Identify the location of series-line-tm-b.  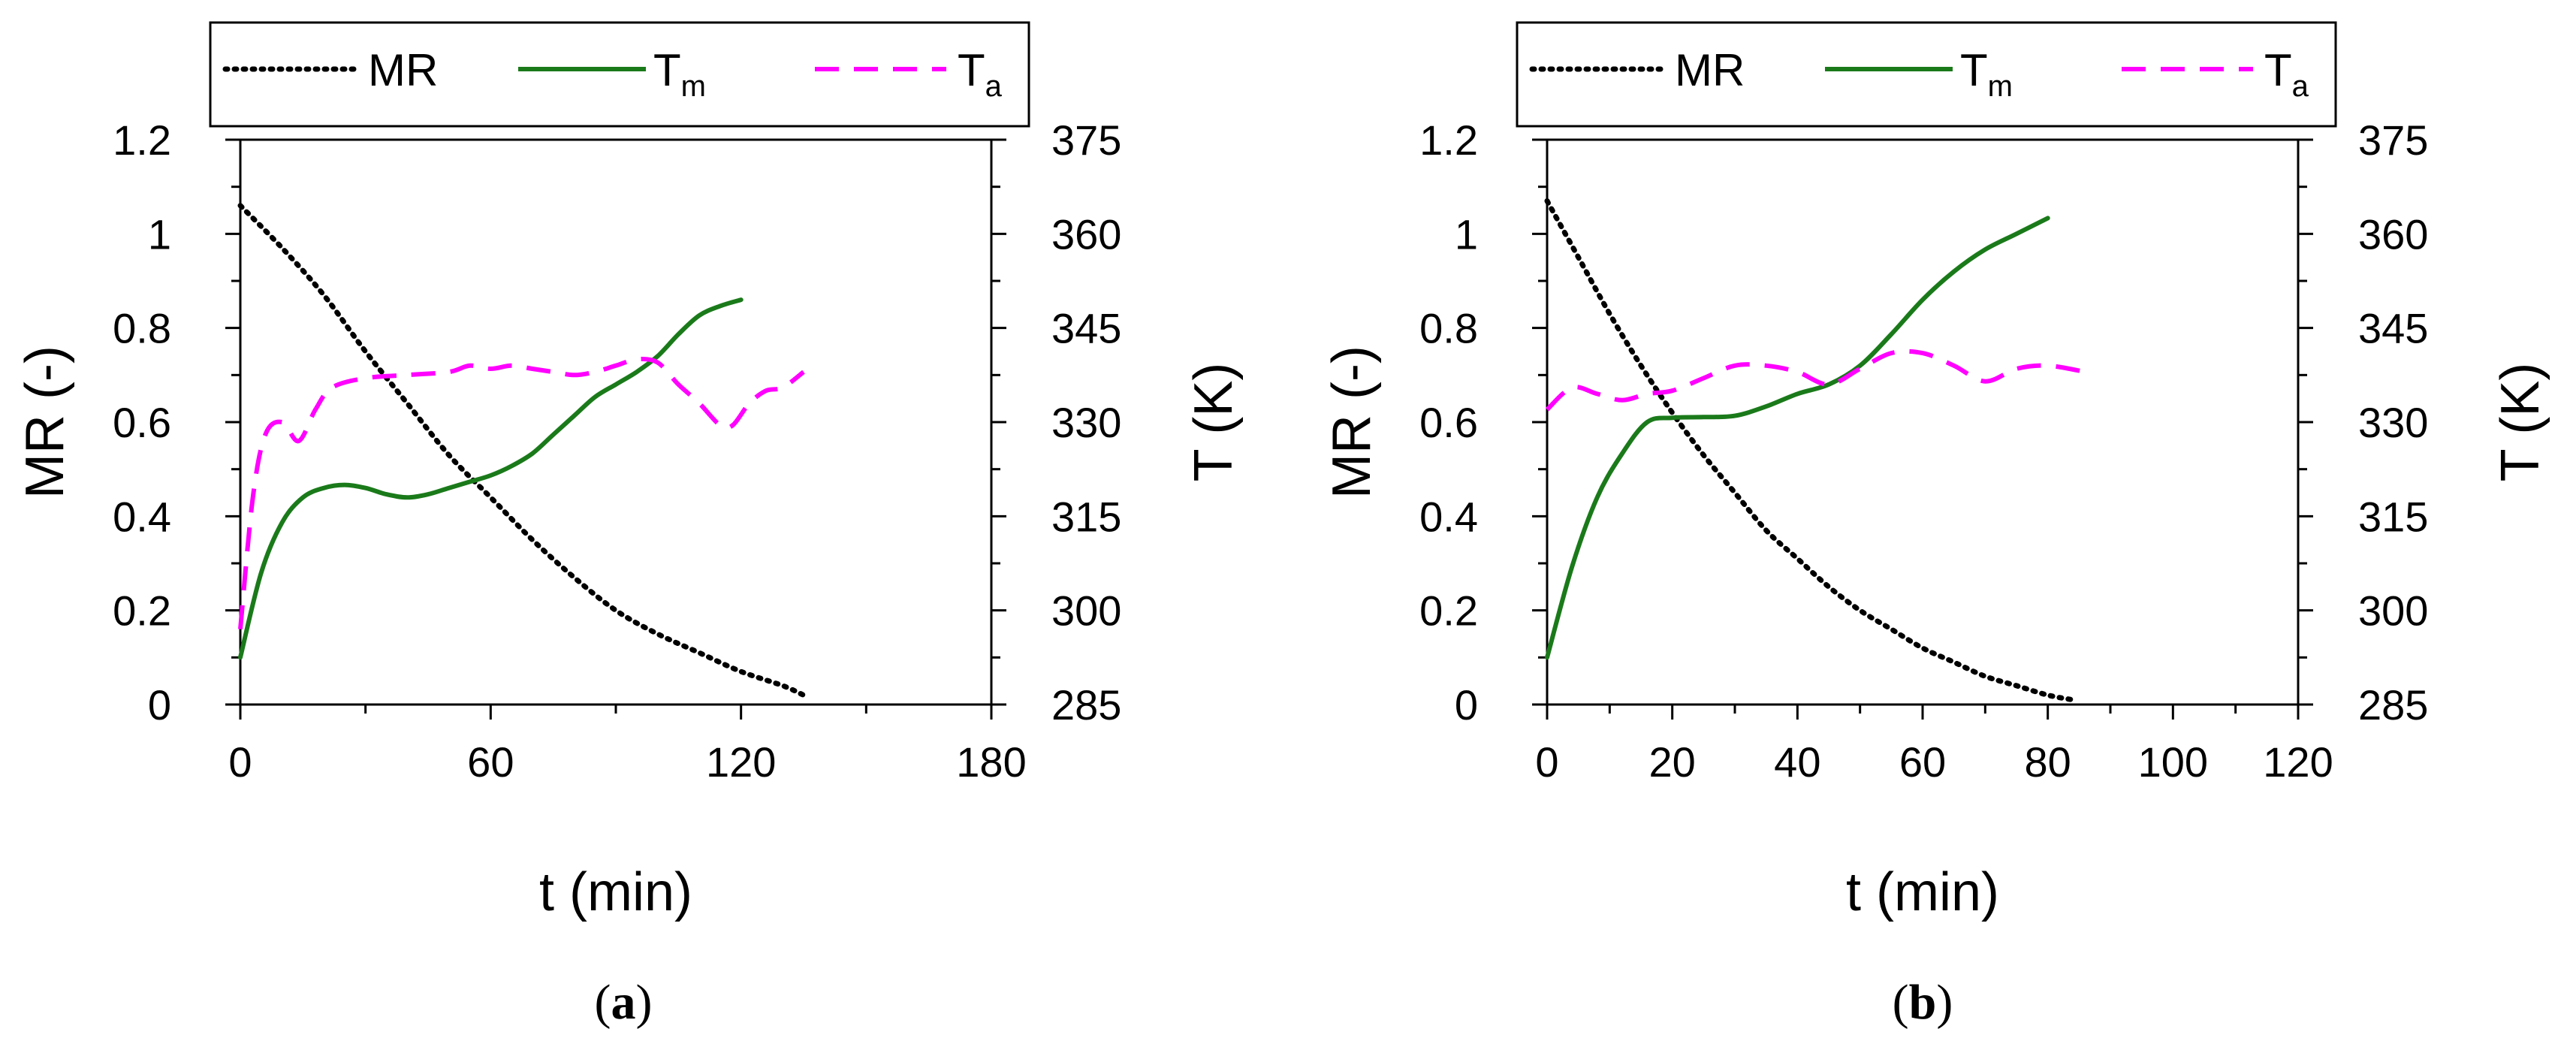
(1797, 438).